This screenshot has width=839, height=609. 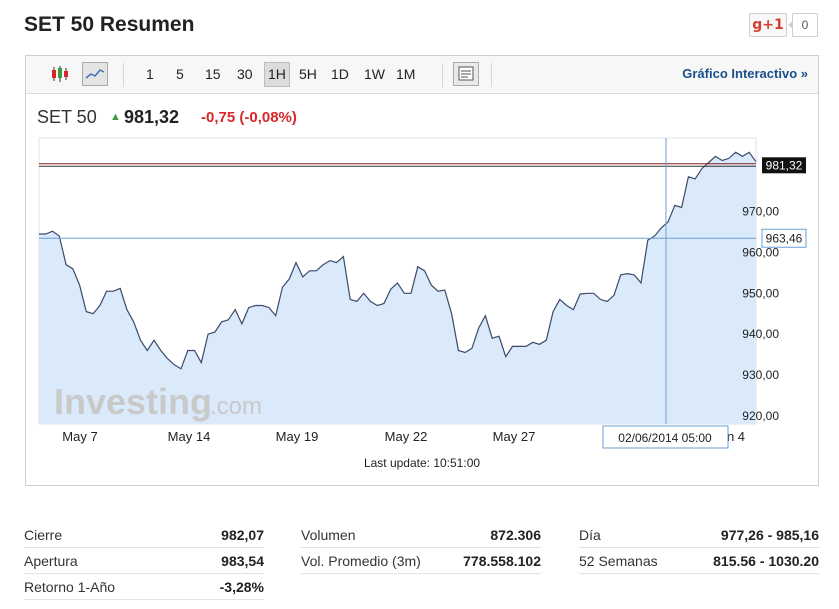 I want to click on y-tick-label: 940,00, so click(x=760, y=334).